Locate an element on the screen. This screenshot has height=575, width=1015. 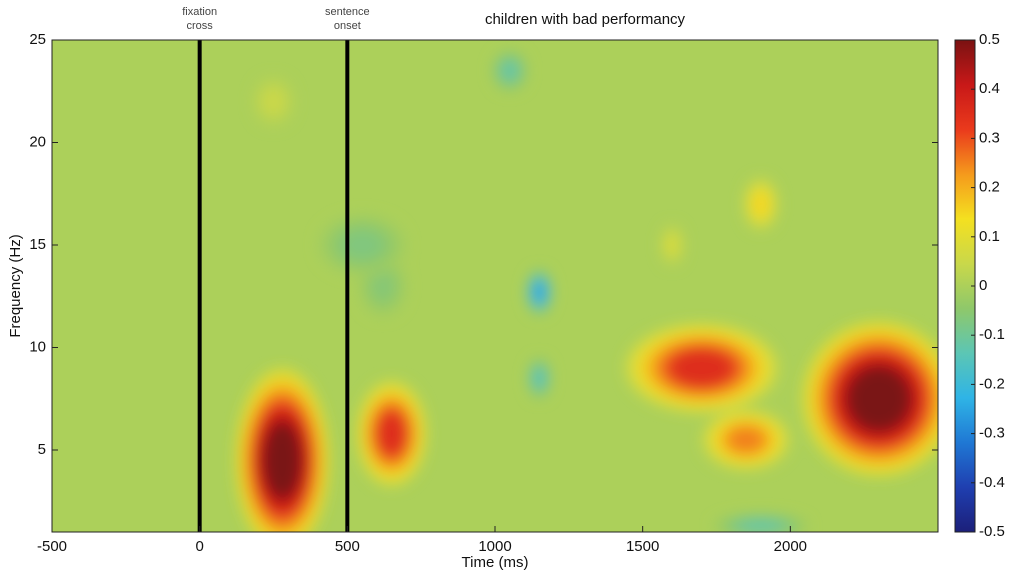
x-axis-label: Time (ms) is located at coordinates (495, 562).